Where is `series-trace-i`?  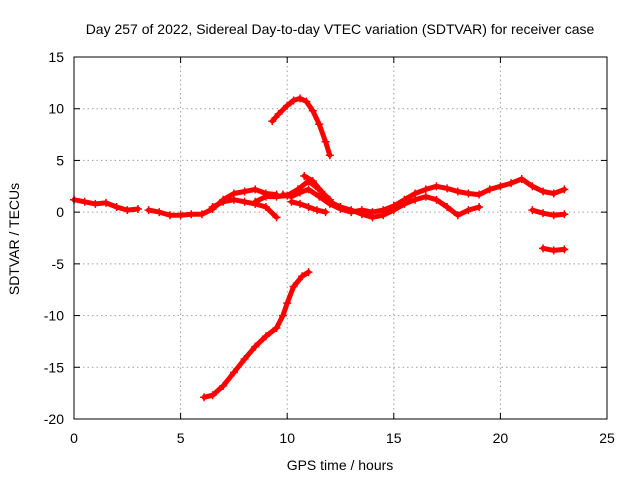 series-trace-i is located at coordinates (256, 334).